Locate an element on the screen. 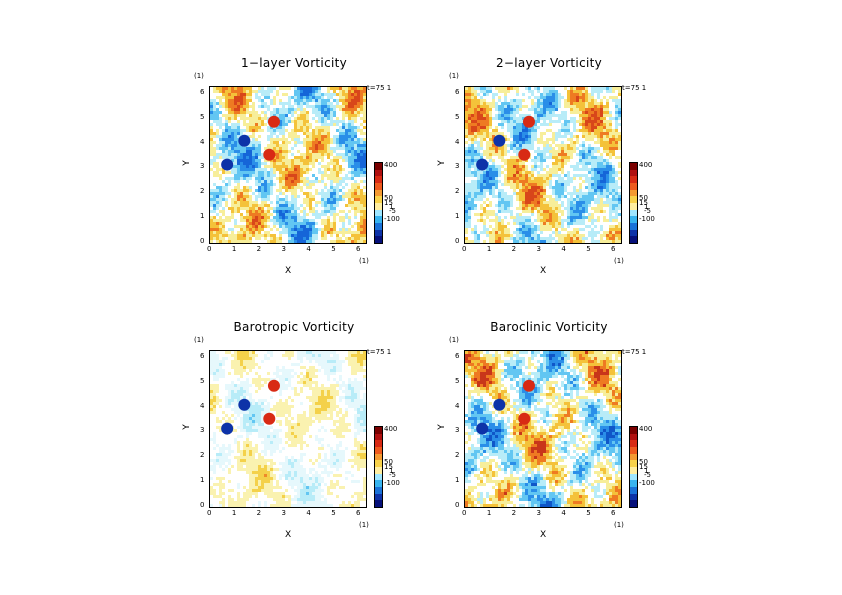 The width and height of the screenshot is (842, 595). x-tick-label: 5 is located at coordinates (333, 249).